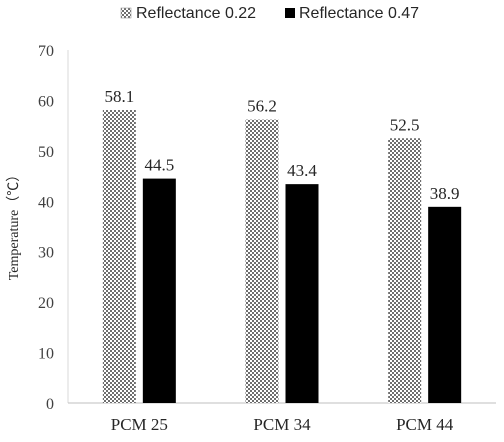 The image size is (504, 442). What do you see at coordinates (14, 224) in the screenshot?
I see `y-axis-title: Temperature（℃）` at bounding box center [14, 224].